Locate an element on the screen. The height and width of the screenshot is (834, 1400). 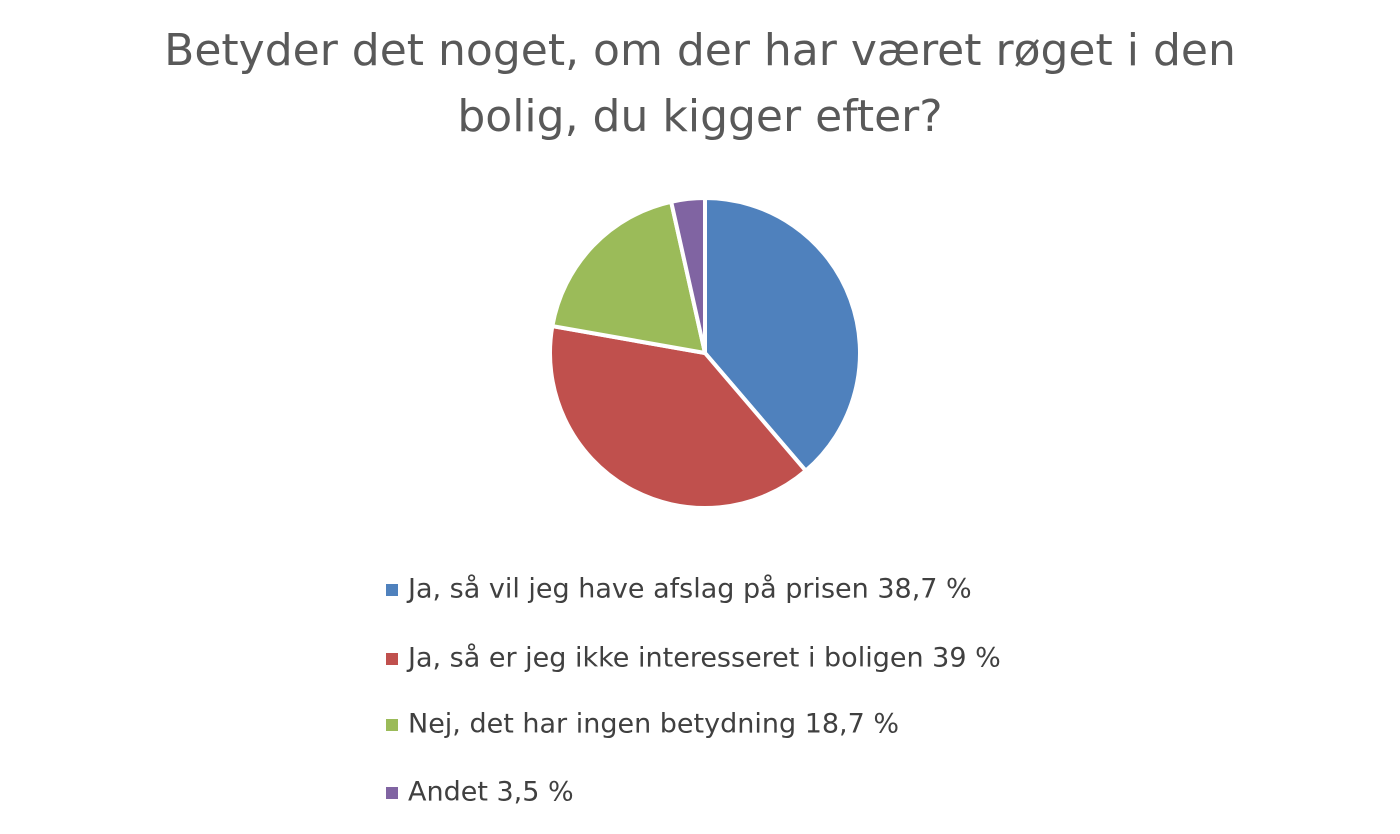
legend-label: Andet 3,5 % is located at coordinates (491, 792).